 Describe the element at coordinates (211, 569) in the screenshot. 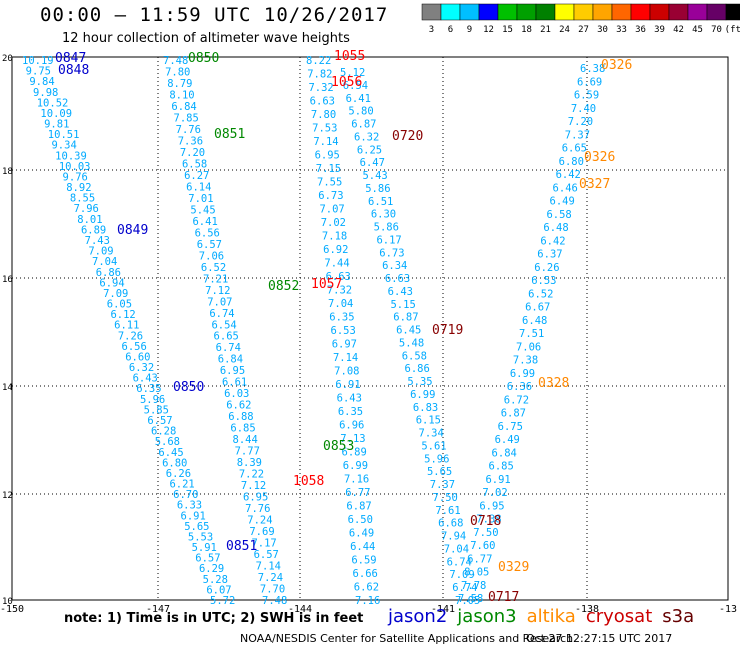

I see `swh-value: 6.29` at that location.